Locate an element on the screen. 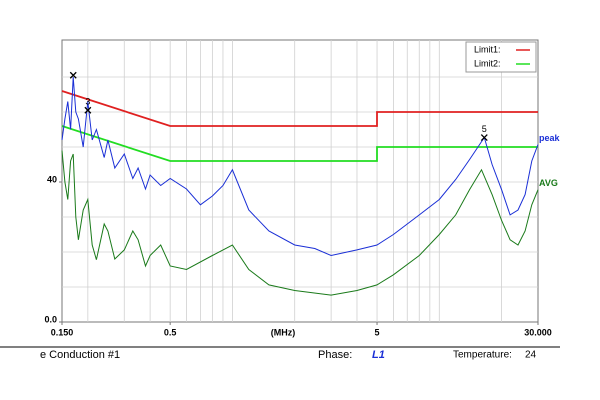 Image resolution: width=600 pixels, height=400 pixels. legend-label: Limit2: is located at coordinates (487, 63).